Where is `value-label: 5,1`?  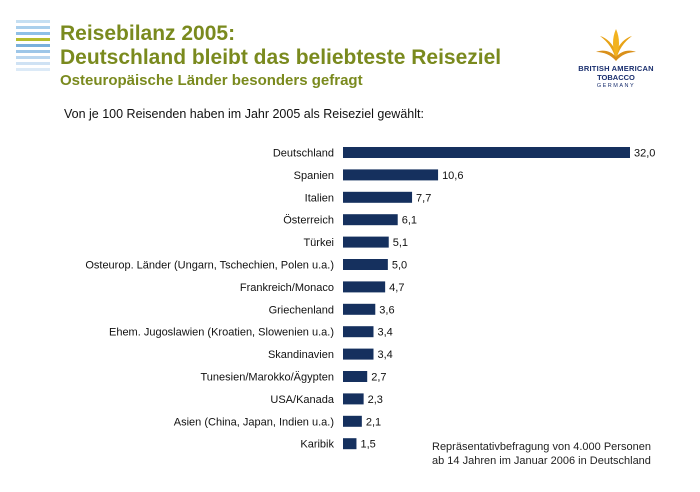
value-label: 5,1 is located at coordinates (400, 243).